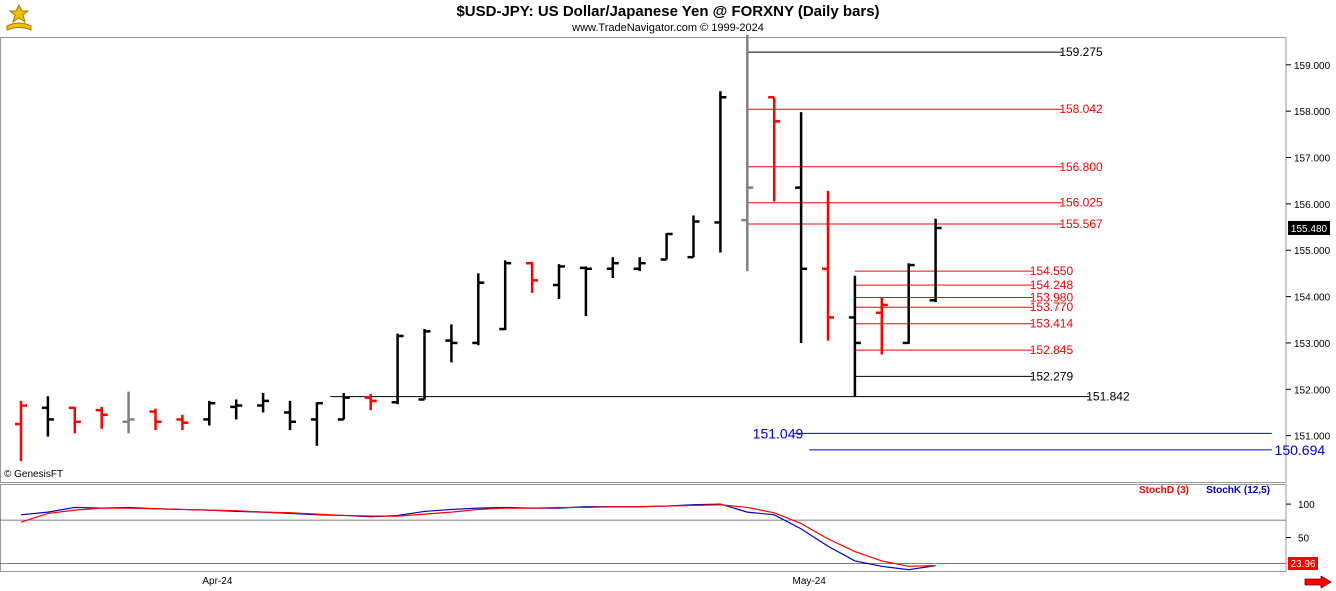 The width and height of the screenshot is (1336, 591). I want to click on legend-stochk: StochK (12,5), so click(1238, 490).